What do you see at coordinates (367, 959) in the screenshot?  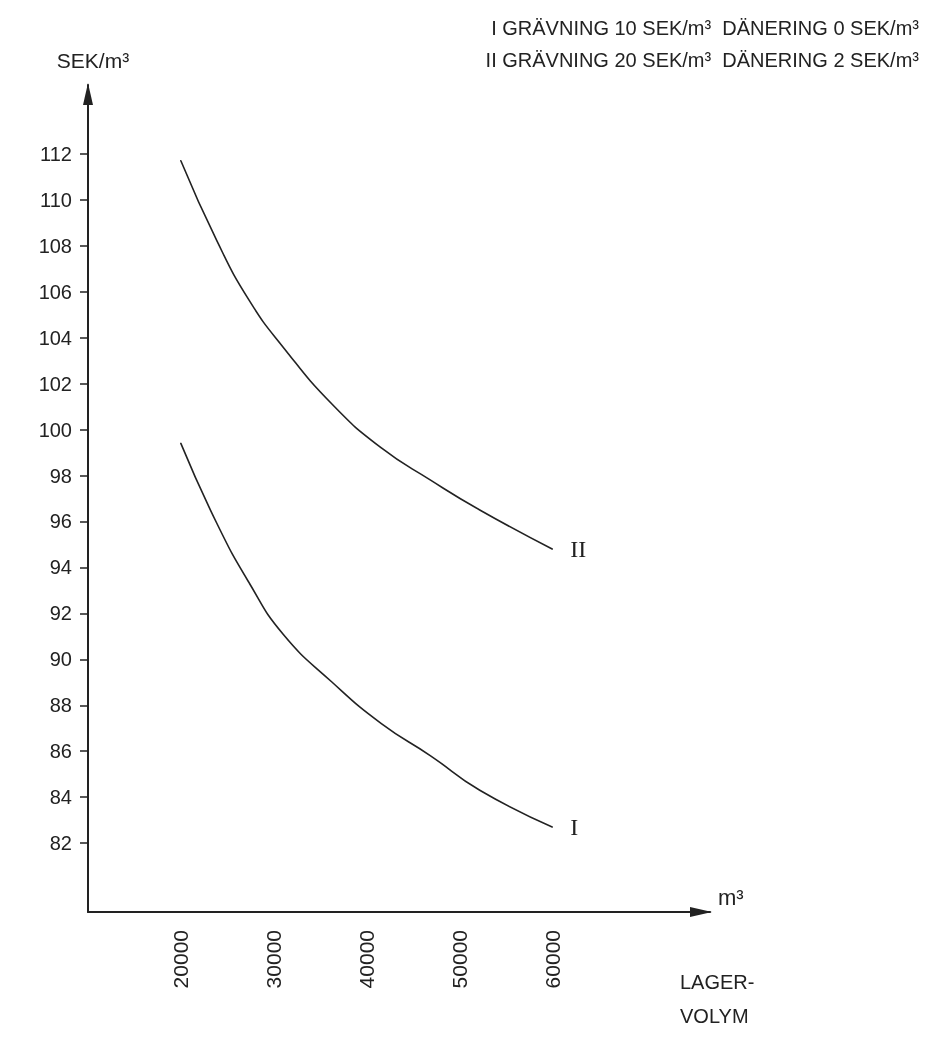 I see `x-tick-label: 40000` at bounding box center [367, 959].